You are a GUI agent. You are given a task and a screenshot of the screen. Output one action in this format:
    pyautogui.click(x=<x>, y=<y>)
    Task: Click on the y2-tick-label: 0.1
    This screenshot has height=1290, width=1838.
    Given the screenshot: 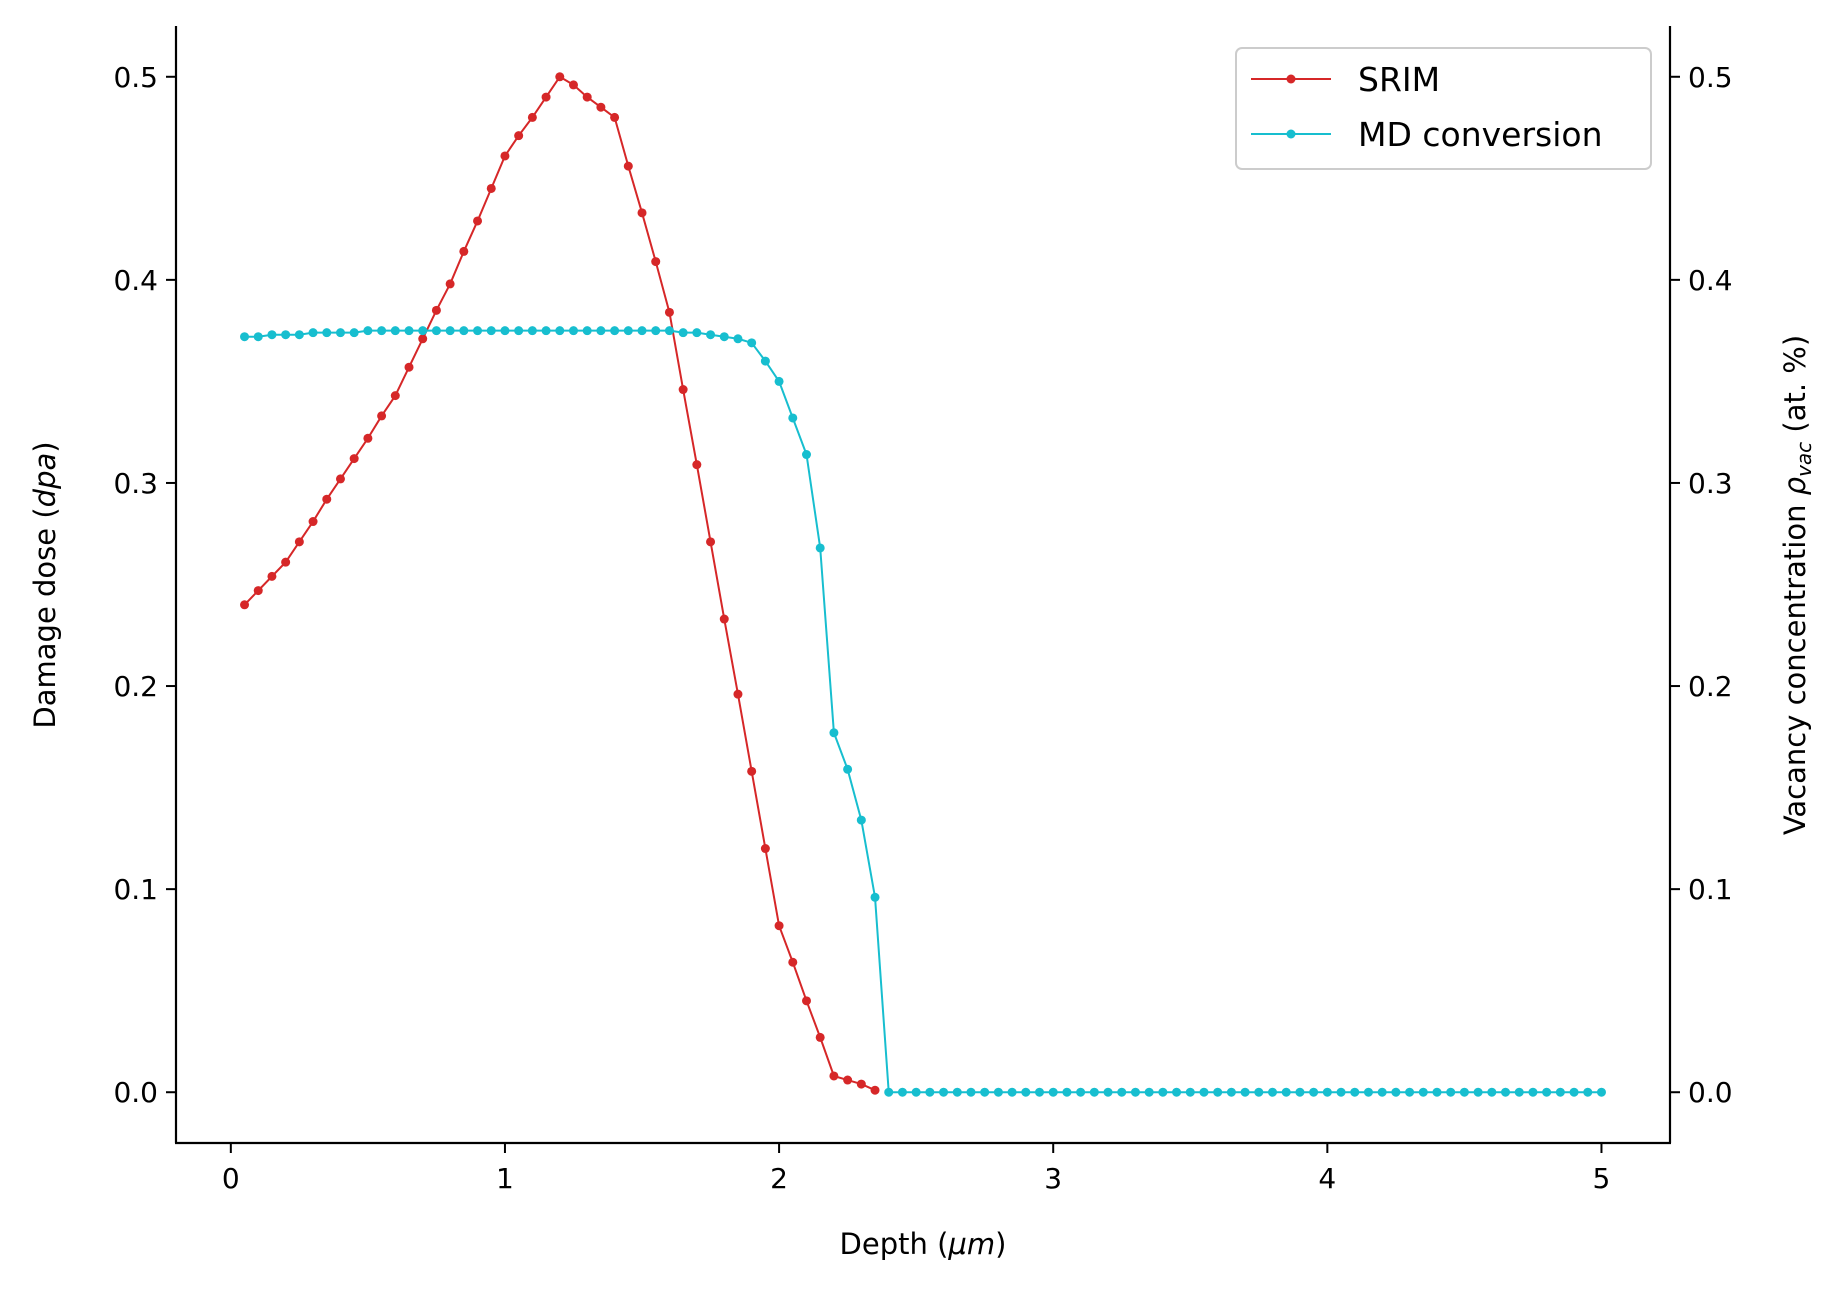 What is the action you would take?
    pyautogui.click(x=1710, y=889)
    